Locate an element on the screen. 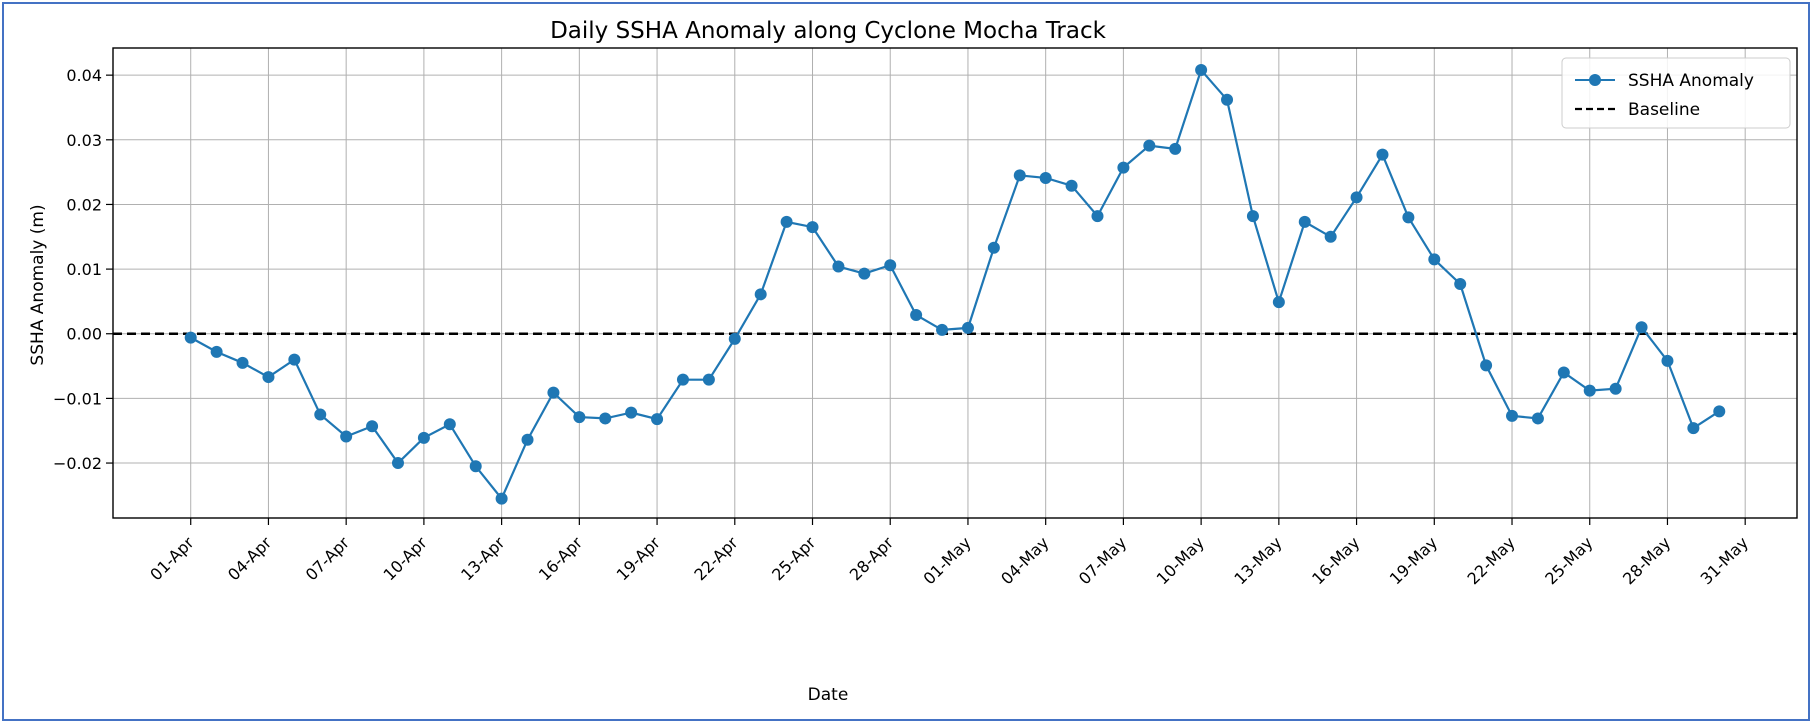  x-tick-label: 19-May is located at coordinates (1413, 560).